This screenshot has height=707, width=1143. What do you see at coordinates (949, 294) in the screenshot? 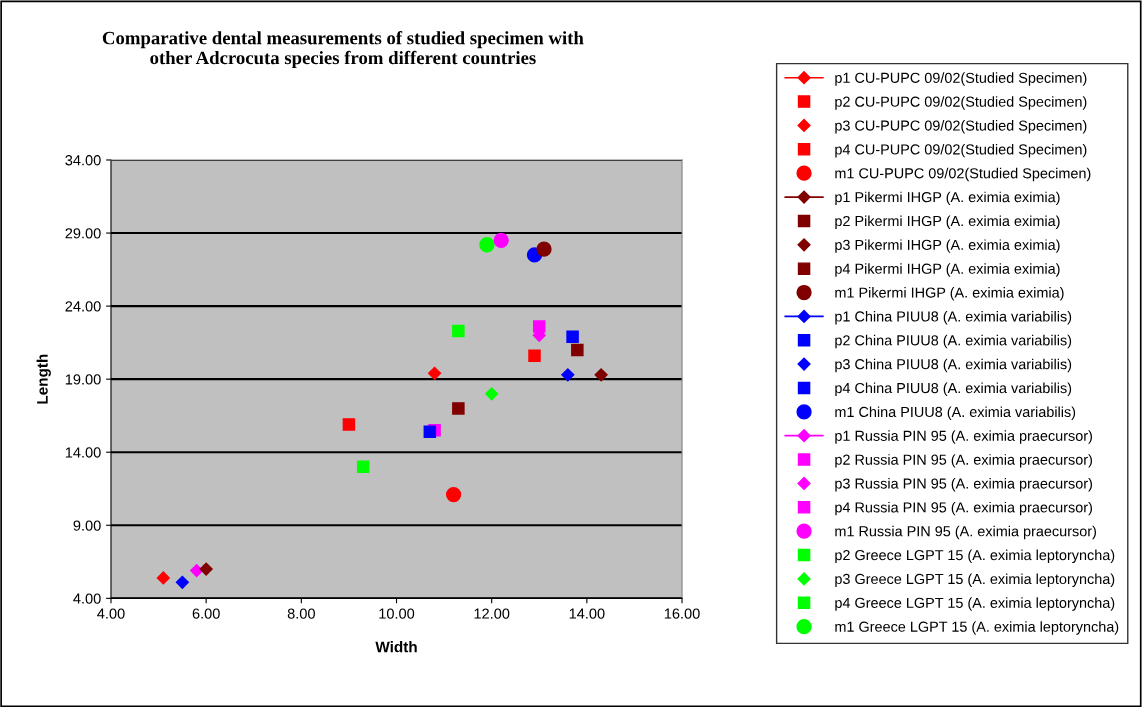
I see `legend-label: m1 Pikermi IHGP (A. eximia eximia)` at bounding box center [949, 294].